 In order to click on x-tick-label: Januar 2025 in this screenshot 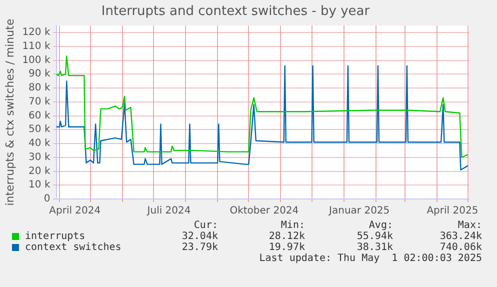, I will do `click(359, 211)`.